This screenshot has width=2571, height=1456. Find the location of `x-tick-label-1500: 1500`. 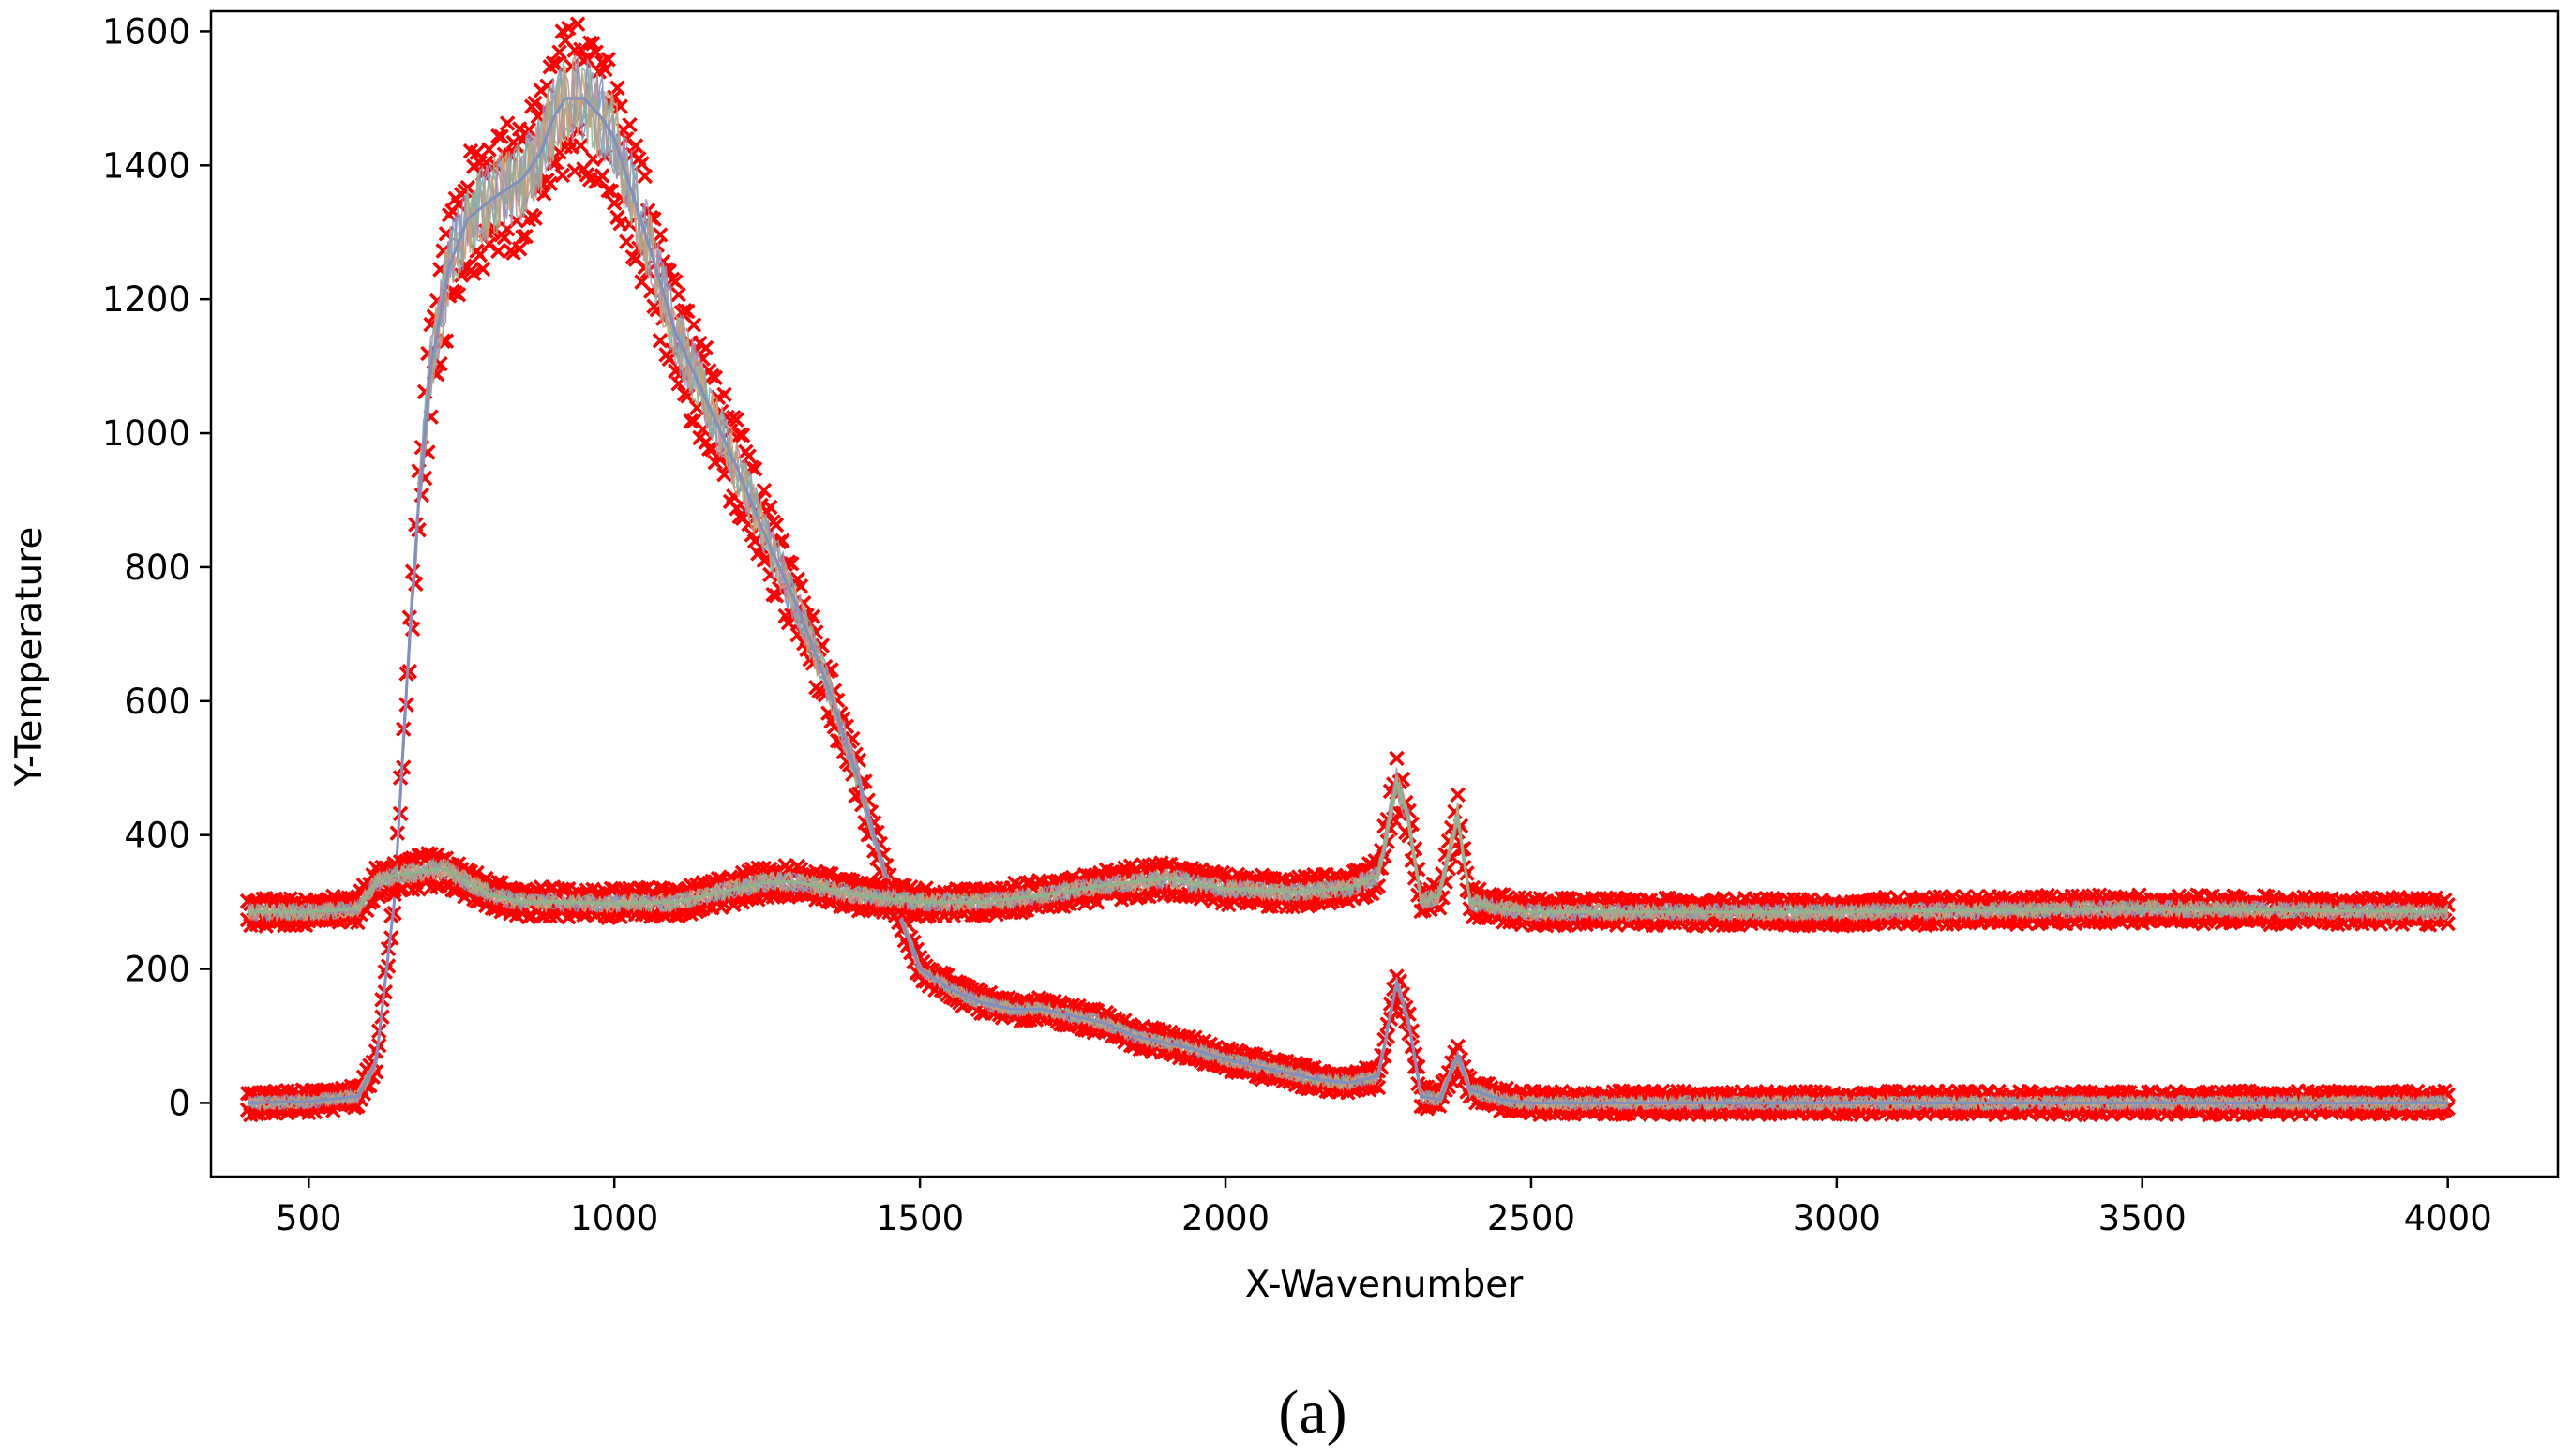

x-tick-label-1500: 1500 is located at coordinates (920, 1218).